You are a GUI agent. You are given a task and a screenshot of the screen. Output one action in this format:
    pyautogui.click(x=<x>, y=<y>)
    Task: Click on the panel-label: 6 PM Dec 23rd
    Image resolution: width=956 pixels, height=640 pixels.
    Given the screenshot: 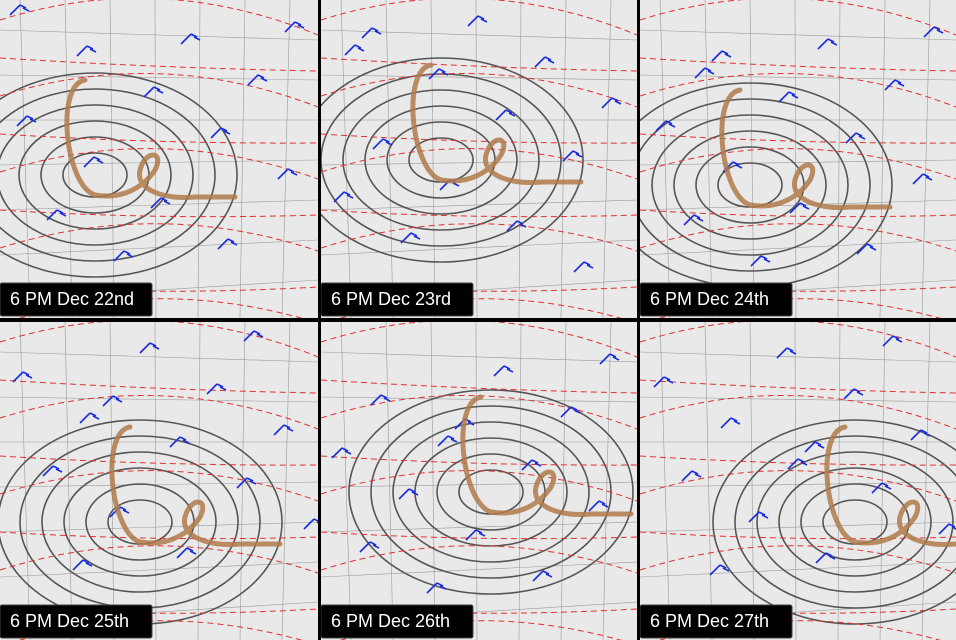 What is the action you would take?
    pyautogui.click(x=391, y=299)
    